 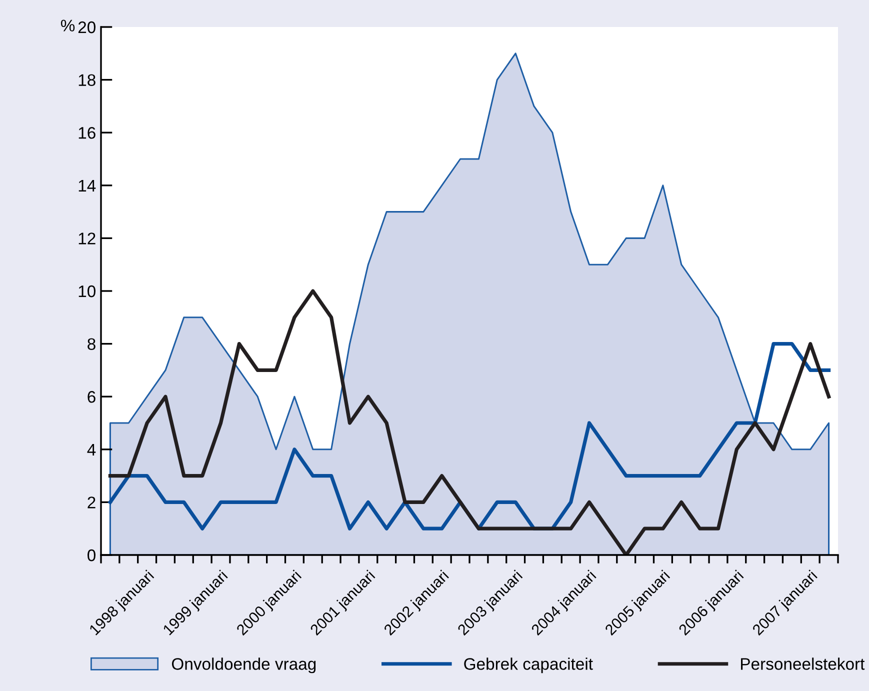 What do you see at coordinates (91, 450) in the screenshot?
I see `y-tick-label: 4` at bounding box center [91, 450].